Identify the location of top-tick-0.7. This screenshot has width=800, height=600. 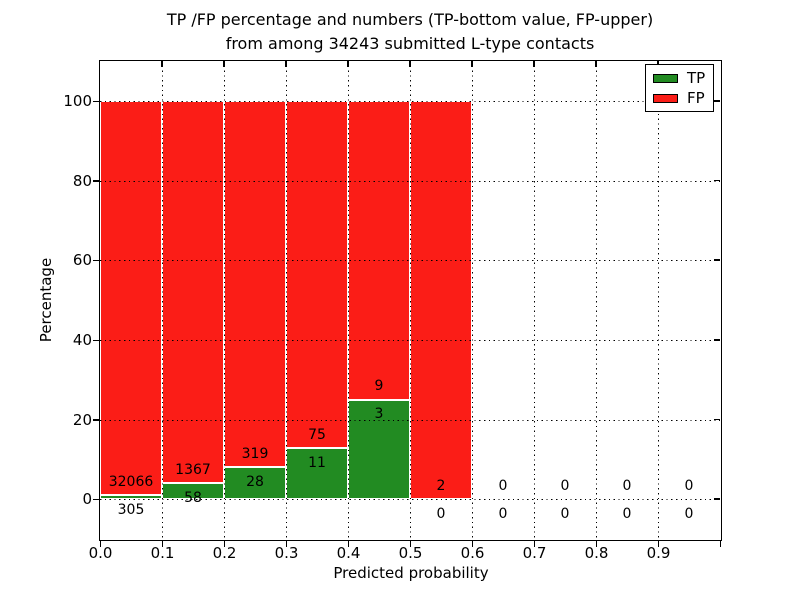
(534, 64).